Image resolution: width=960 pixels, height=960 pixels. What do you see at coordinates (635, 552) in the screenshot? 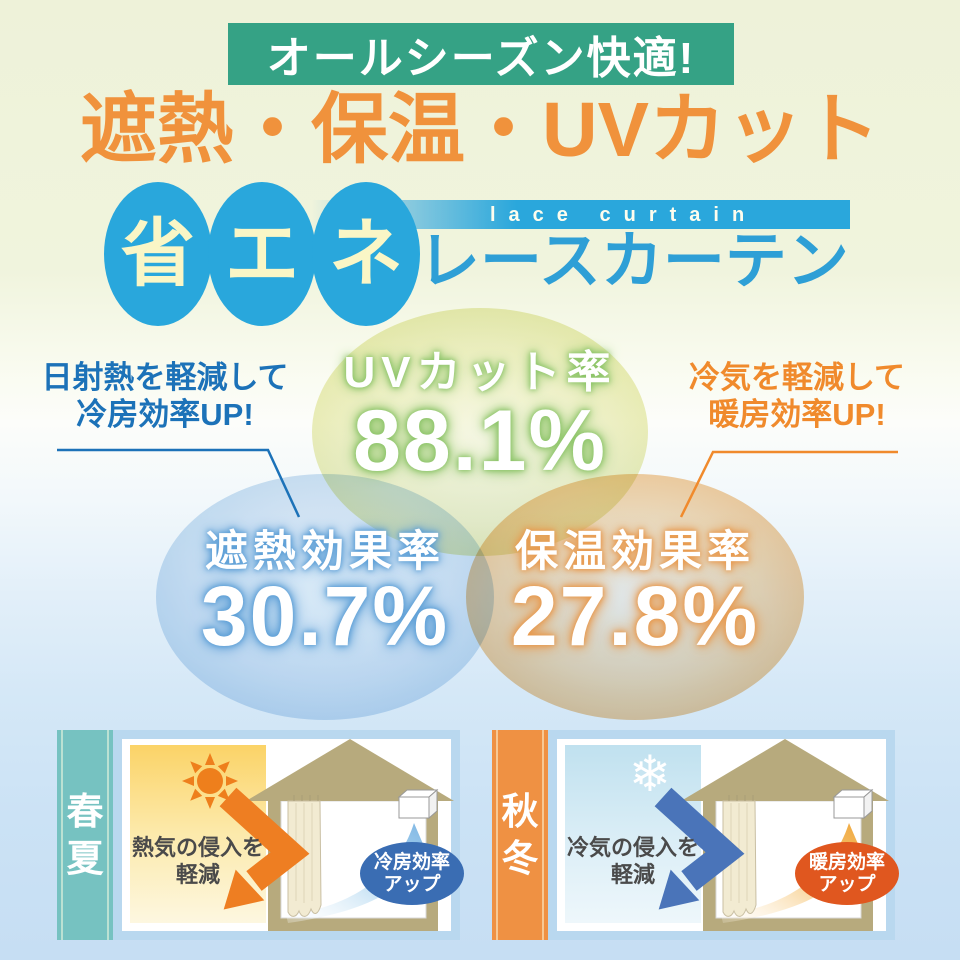
I see `heat-retention-label: 保温効果率` at bounding box center [635, 552].